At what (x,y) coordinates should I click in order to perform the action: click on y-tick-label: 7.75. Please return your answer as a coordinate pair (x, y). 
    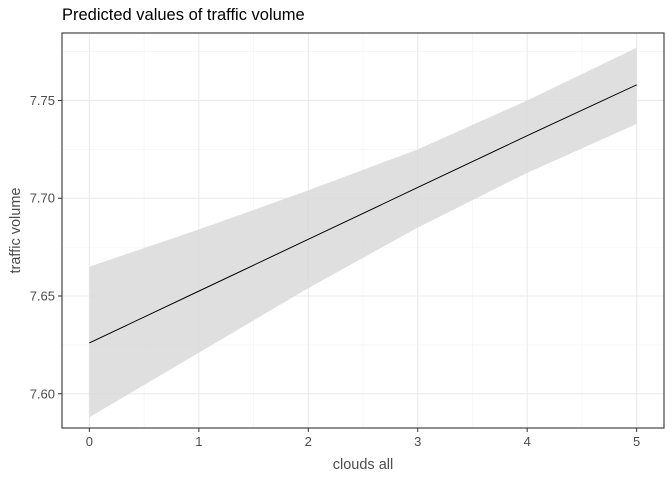
    Looking at the image, I should click on (42, 100).